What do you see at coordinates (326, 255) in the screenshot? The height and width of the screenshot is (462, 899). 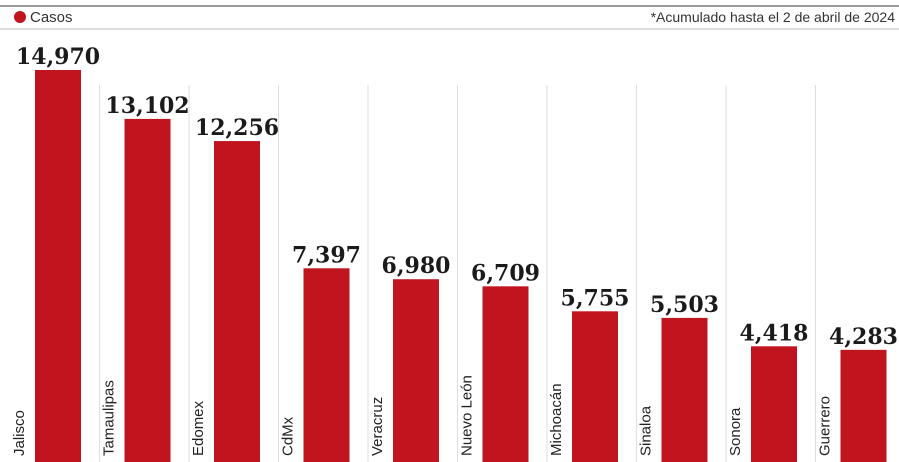 I see `value-label: 7,397` at bounding box center [326, 255].